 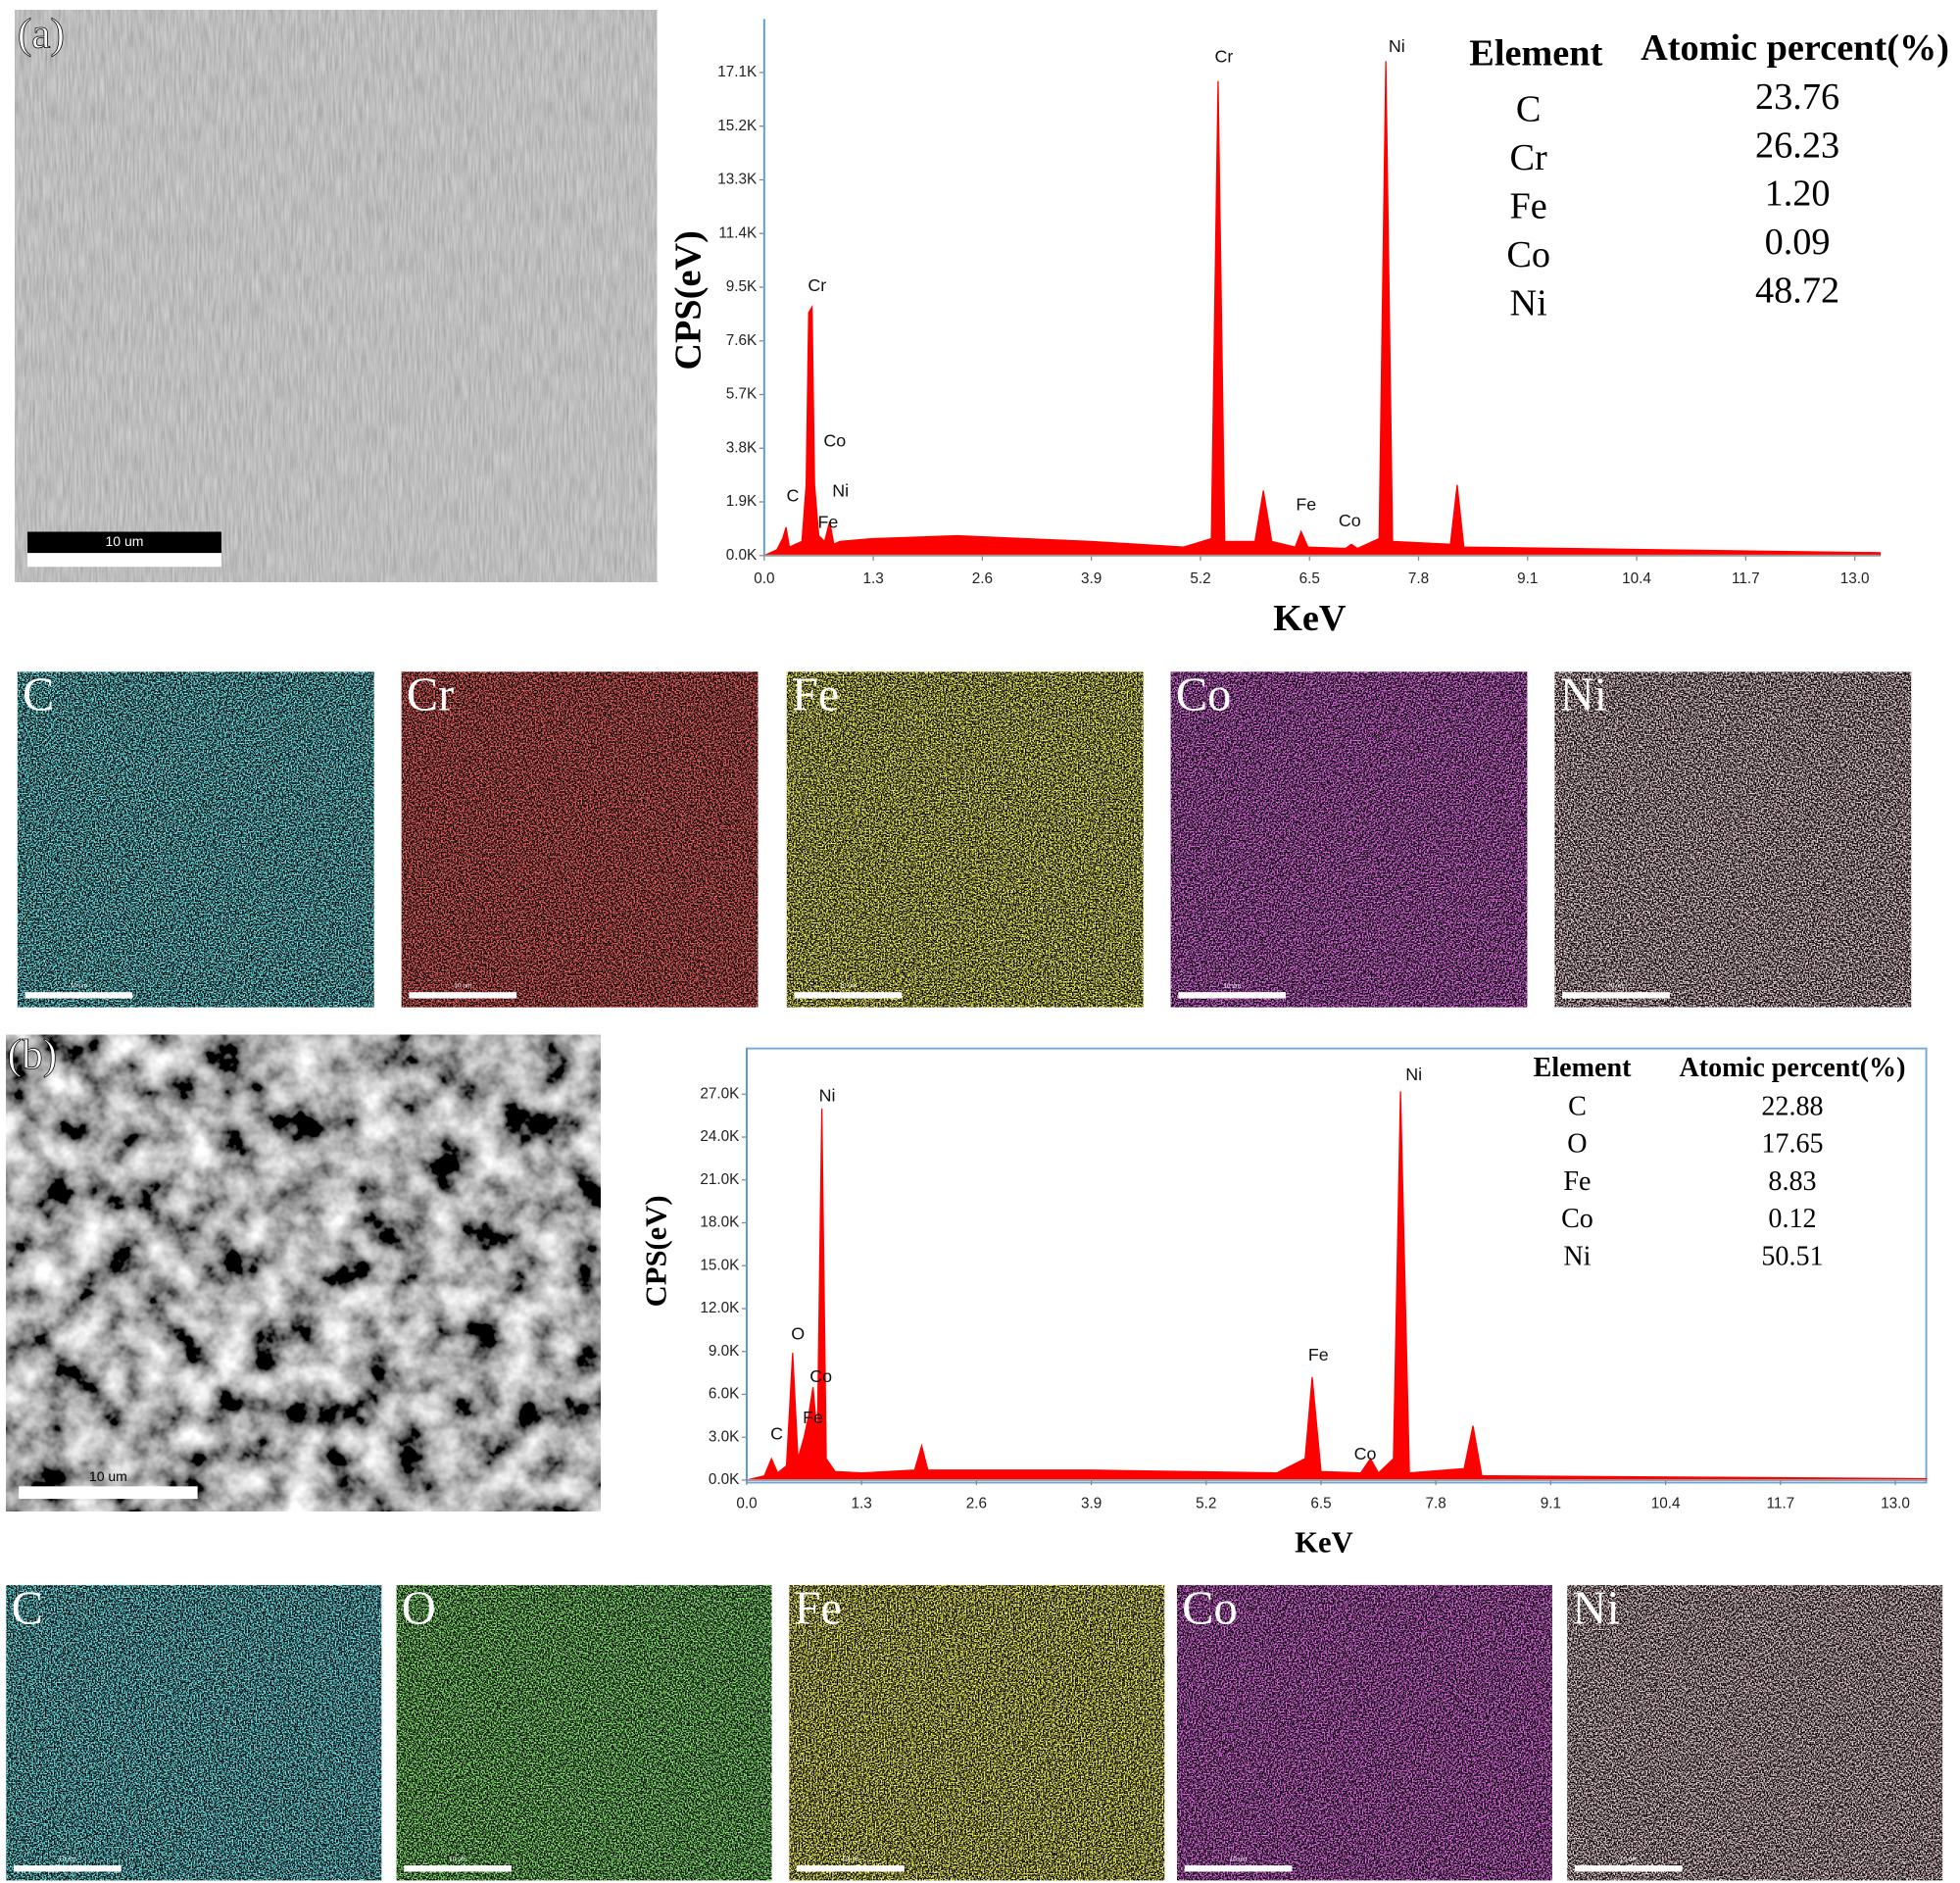 What do you see at coordinates (431, 695) in the screenshot?
I see `element-map-label: Cr` at bounding box center [431, 695].